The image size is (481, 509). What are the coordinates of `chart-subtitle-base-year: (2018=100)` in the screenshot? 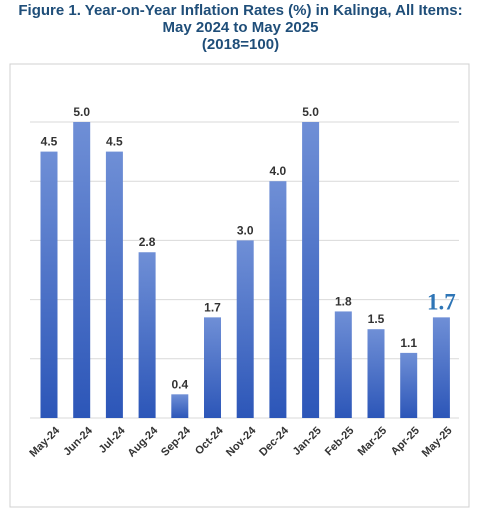 It's located at (240, 44).